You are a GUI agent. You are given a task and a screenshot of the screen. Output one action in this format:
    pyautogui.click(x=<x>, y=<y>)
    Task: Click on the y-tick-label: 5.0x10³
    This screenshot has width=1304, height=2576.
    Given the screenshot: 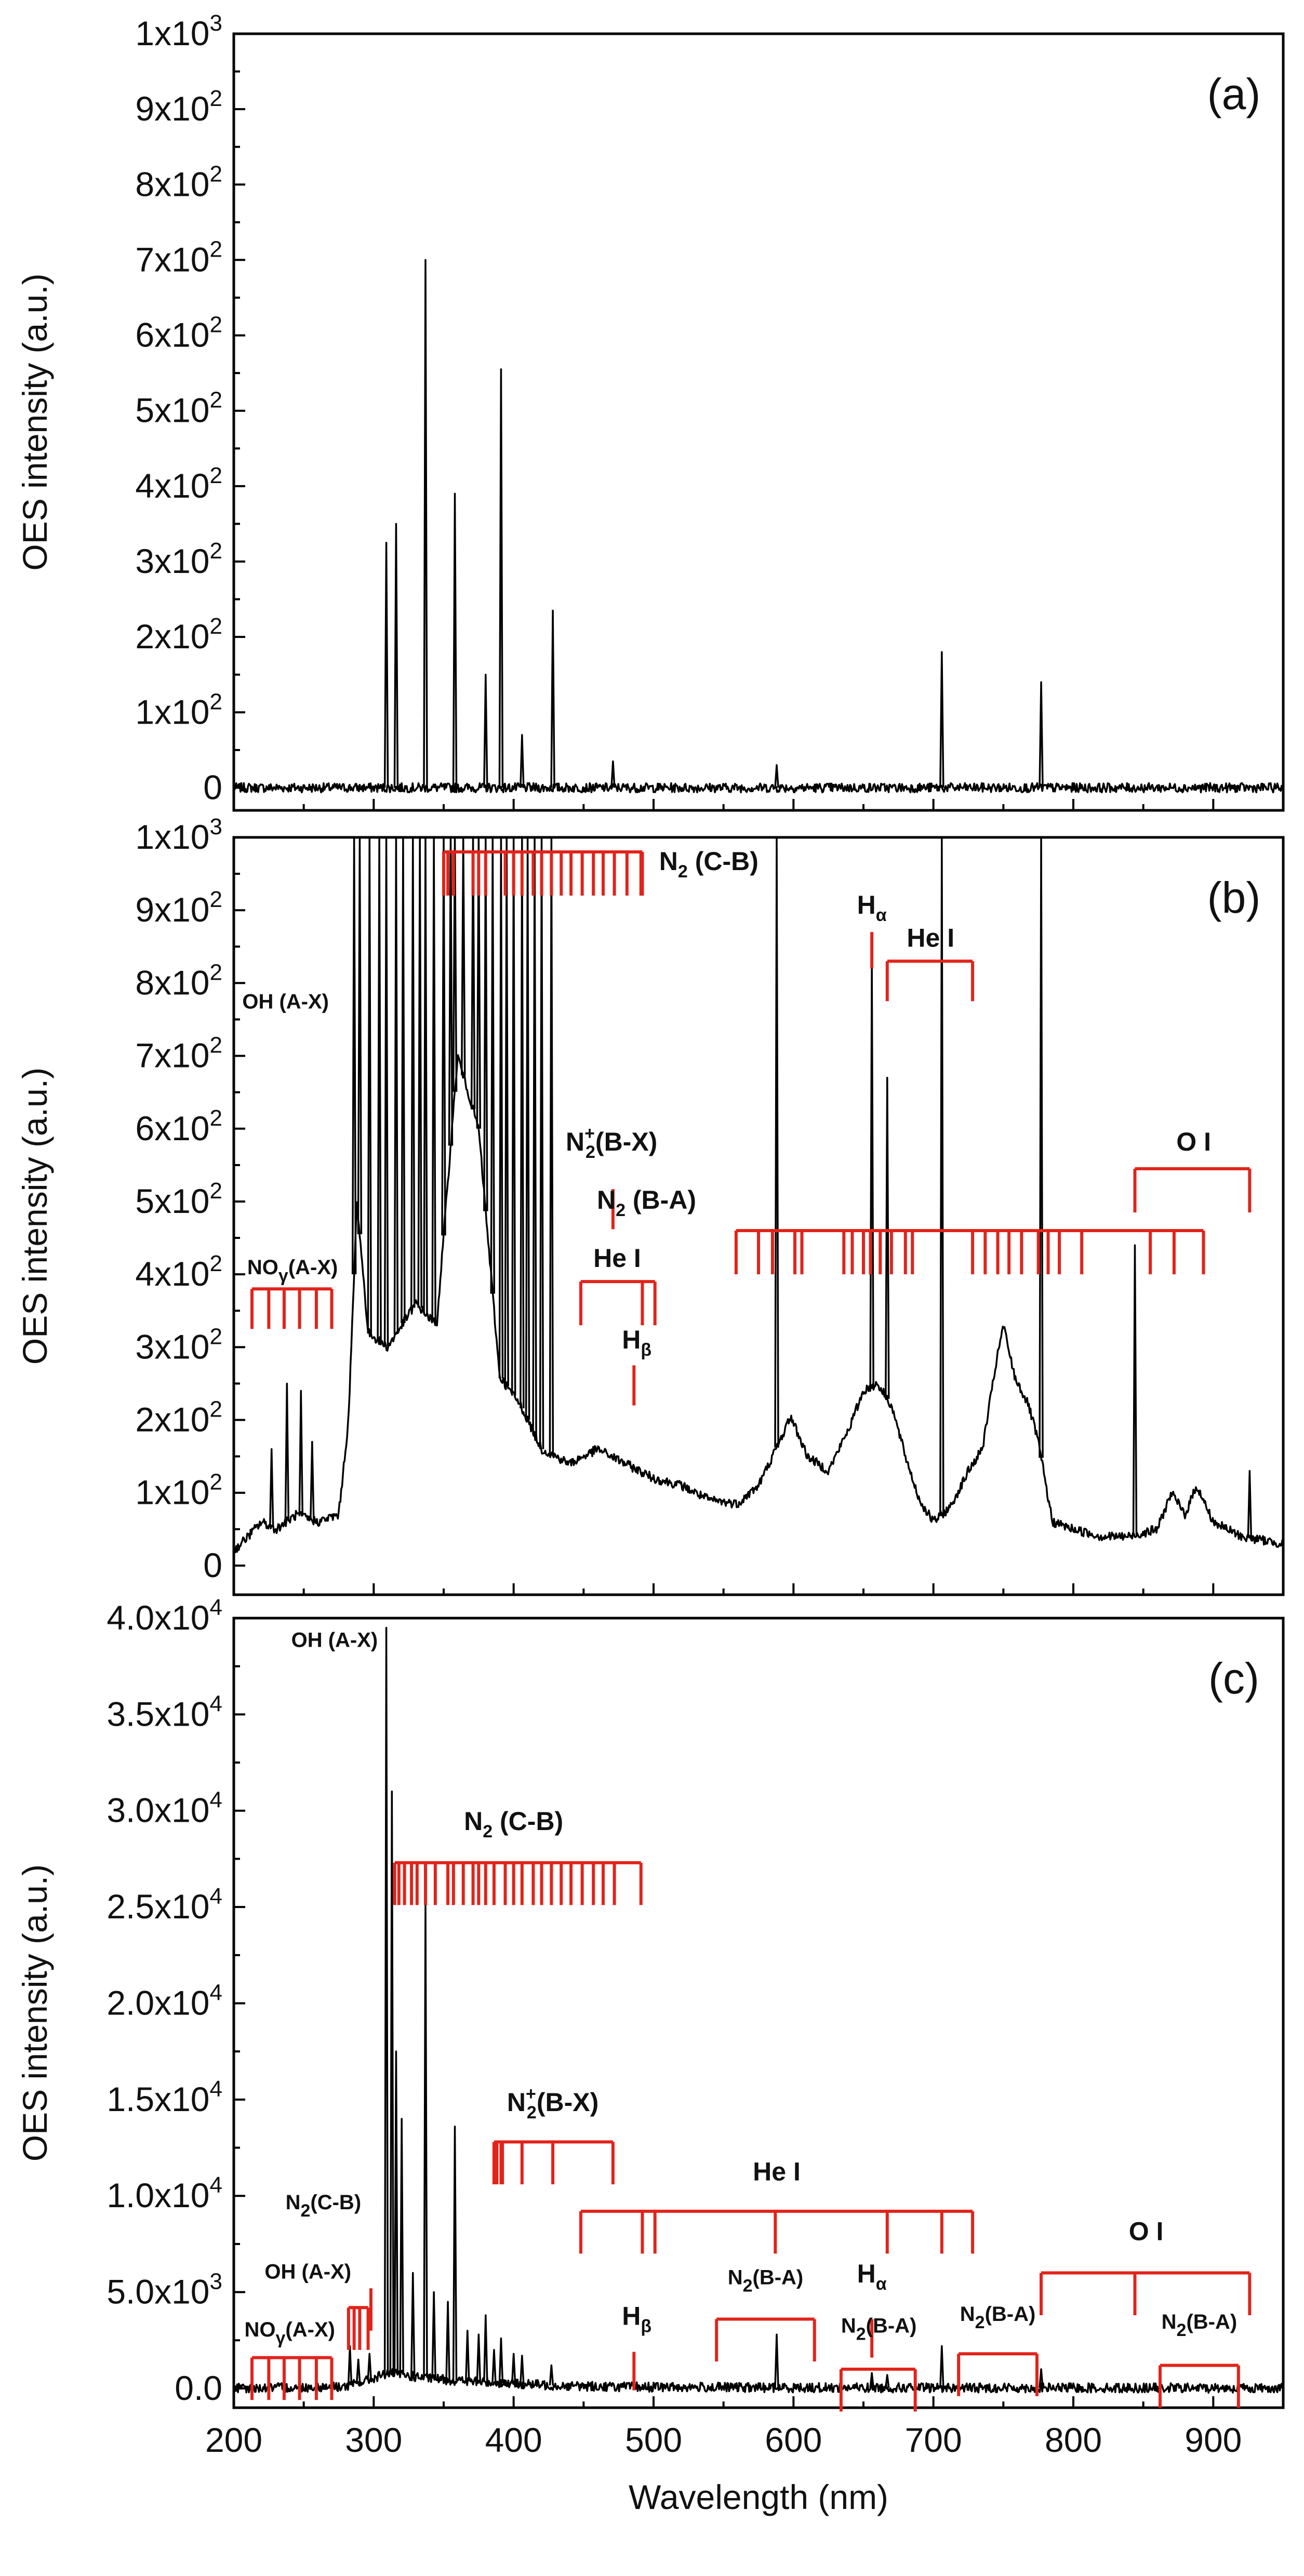 What is the action you would take?
    pyautogui.click(x=165, y=2290)
    